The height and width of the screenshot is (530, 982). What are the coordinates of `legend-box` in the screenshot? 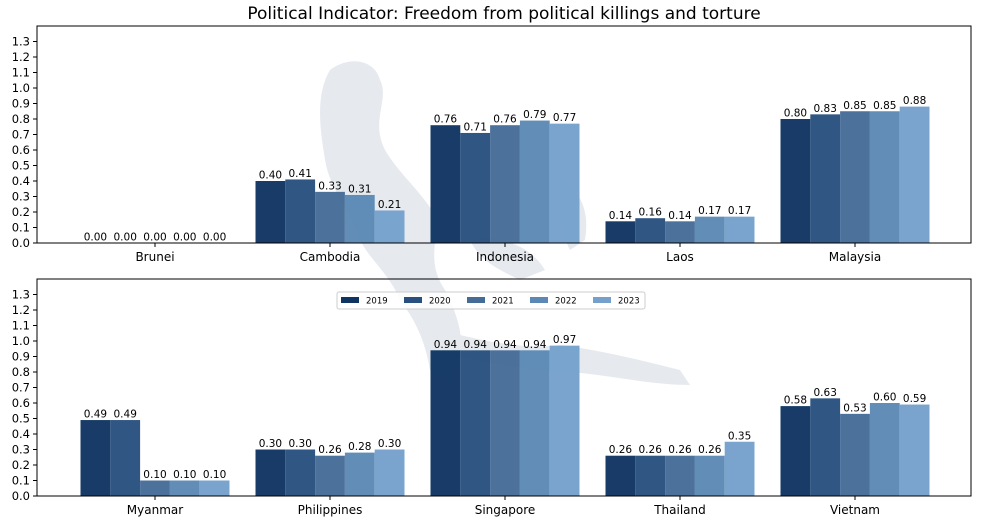 It's located at (491, 300).